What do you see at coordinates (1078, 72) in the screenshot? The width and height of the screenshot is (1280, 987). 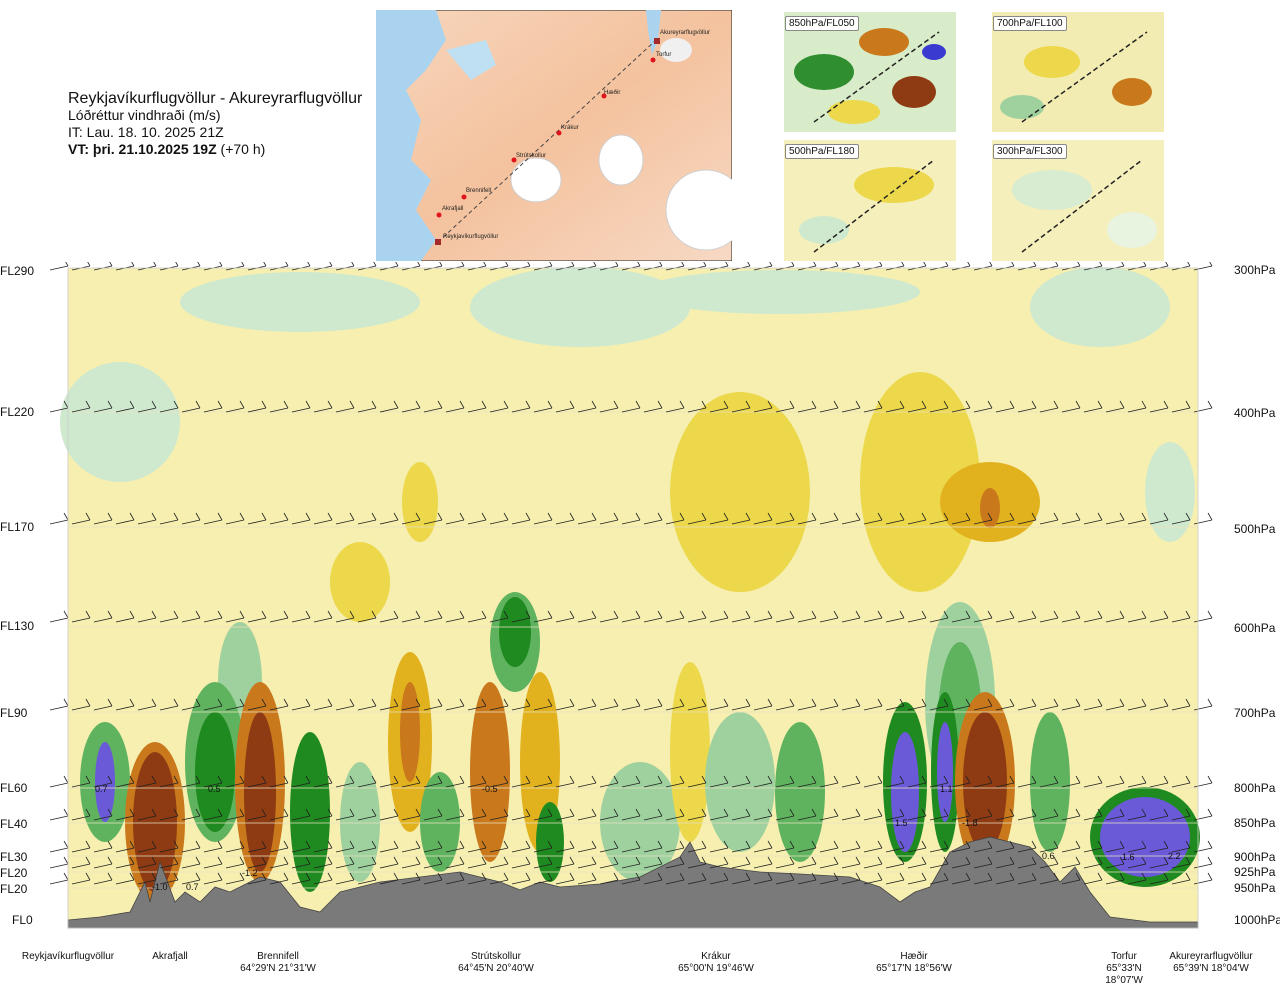 I see `panel-700hpa: 700hPa/FL100` at bounding box center [1078, 72].